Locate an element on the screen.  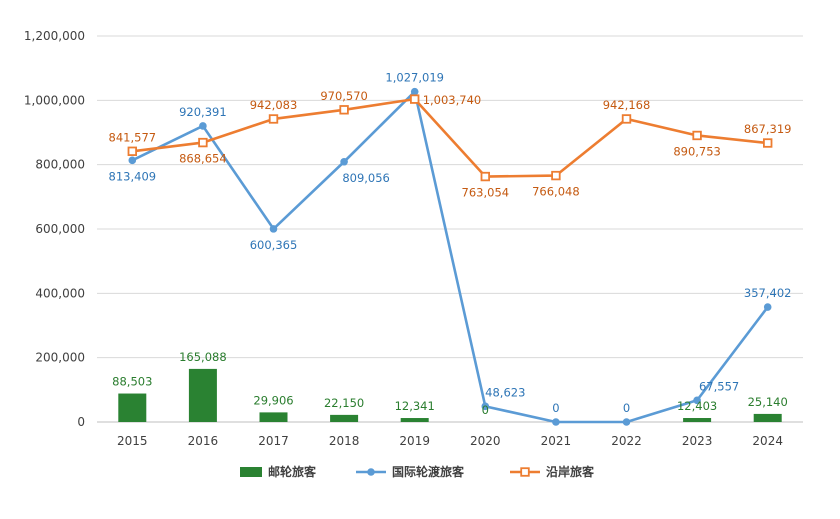
bar-2023 is located at coordinates (697, 420).